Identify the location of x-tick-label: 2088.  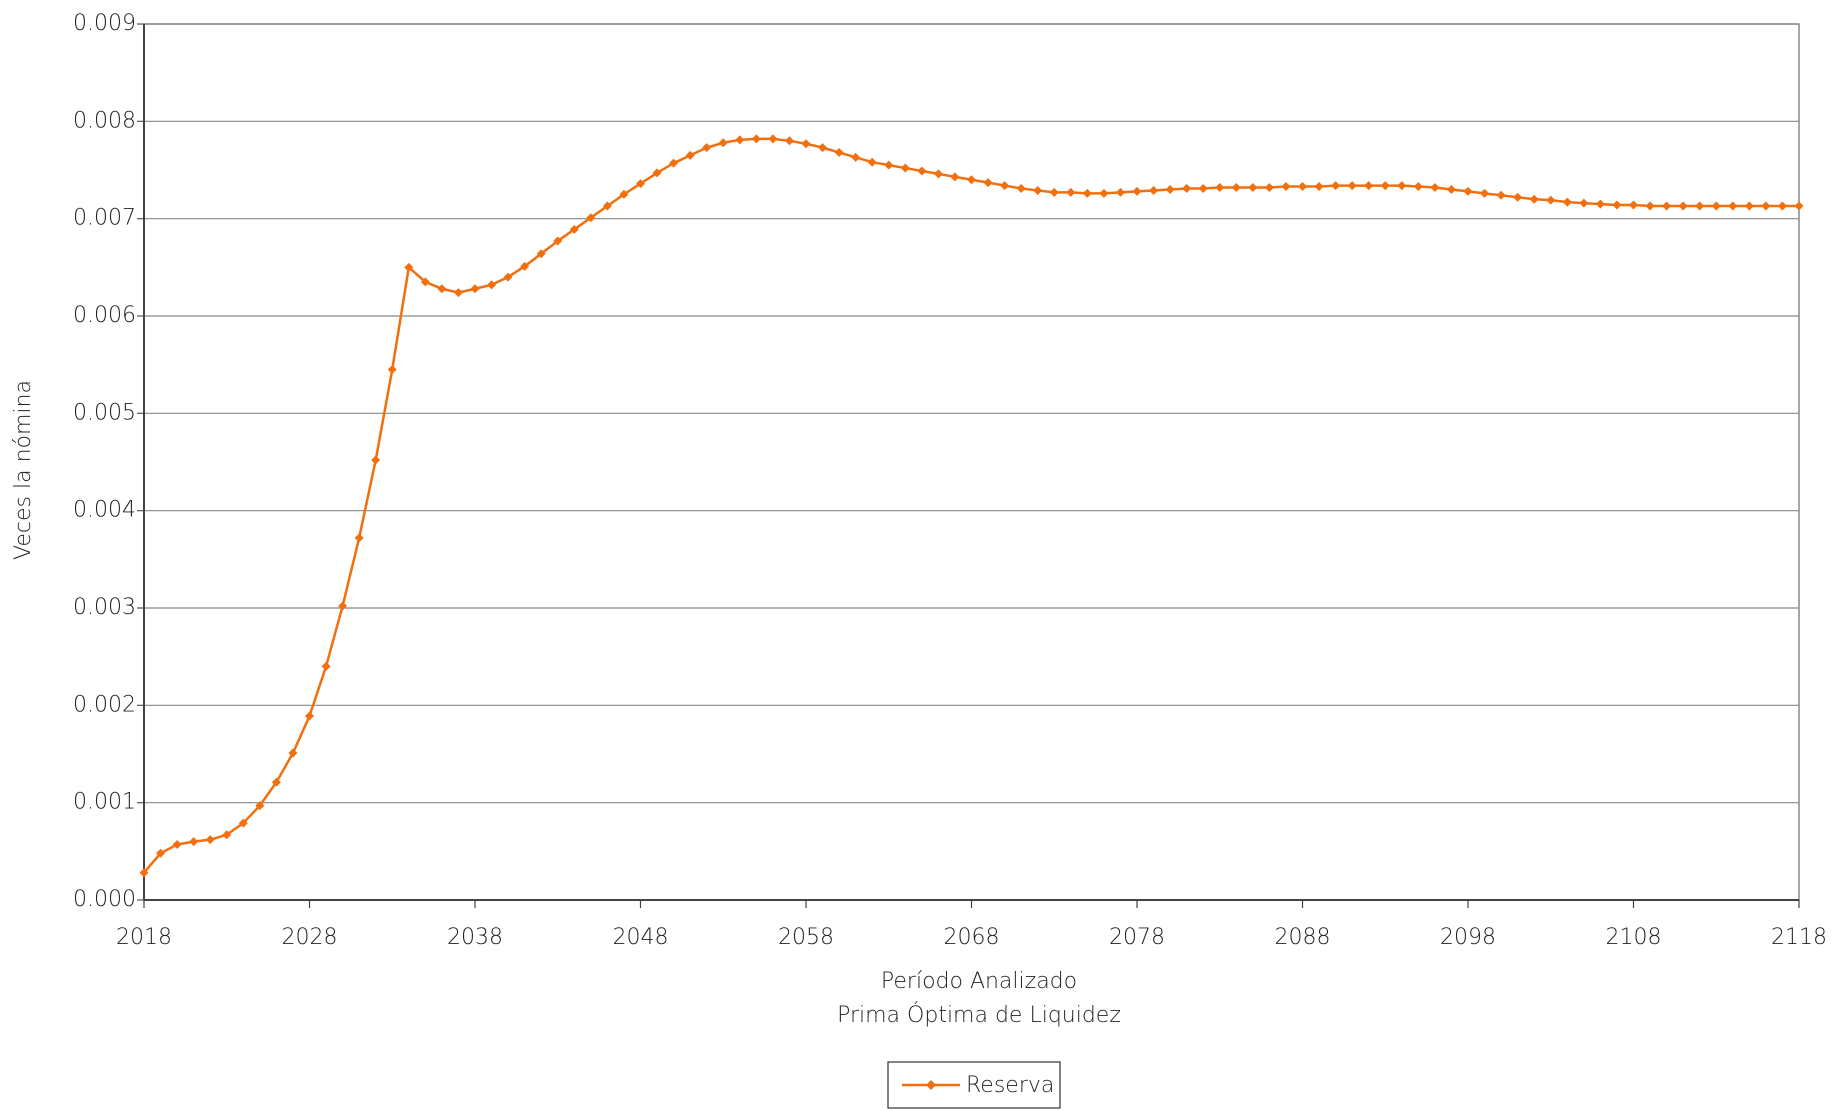
(1303, 937).